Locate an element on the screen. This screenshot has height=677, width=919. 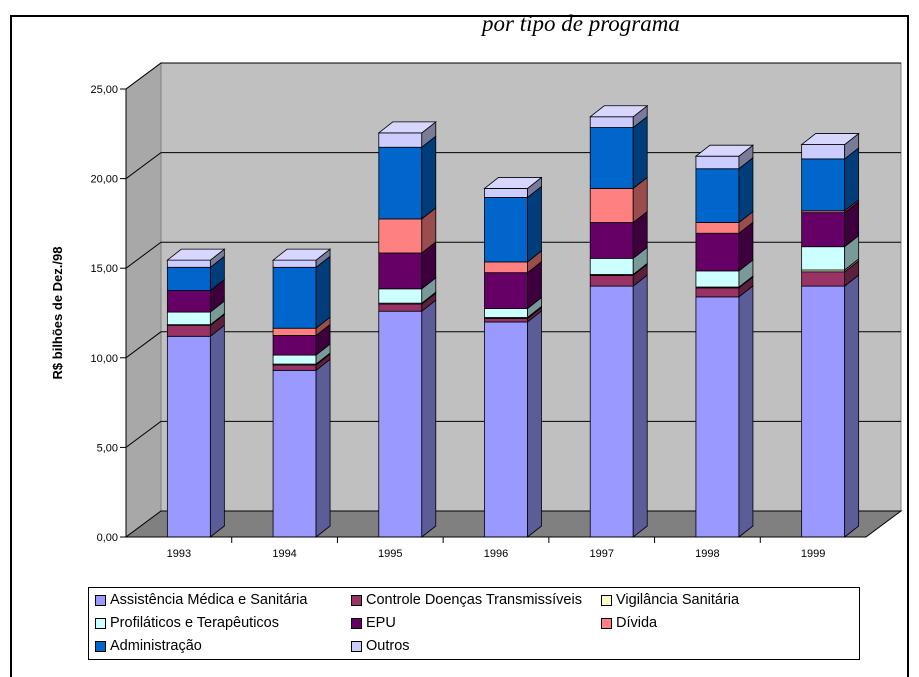
legend-item: Controle Doenças Transmissíveis is located at coordinates (466, 600).